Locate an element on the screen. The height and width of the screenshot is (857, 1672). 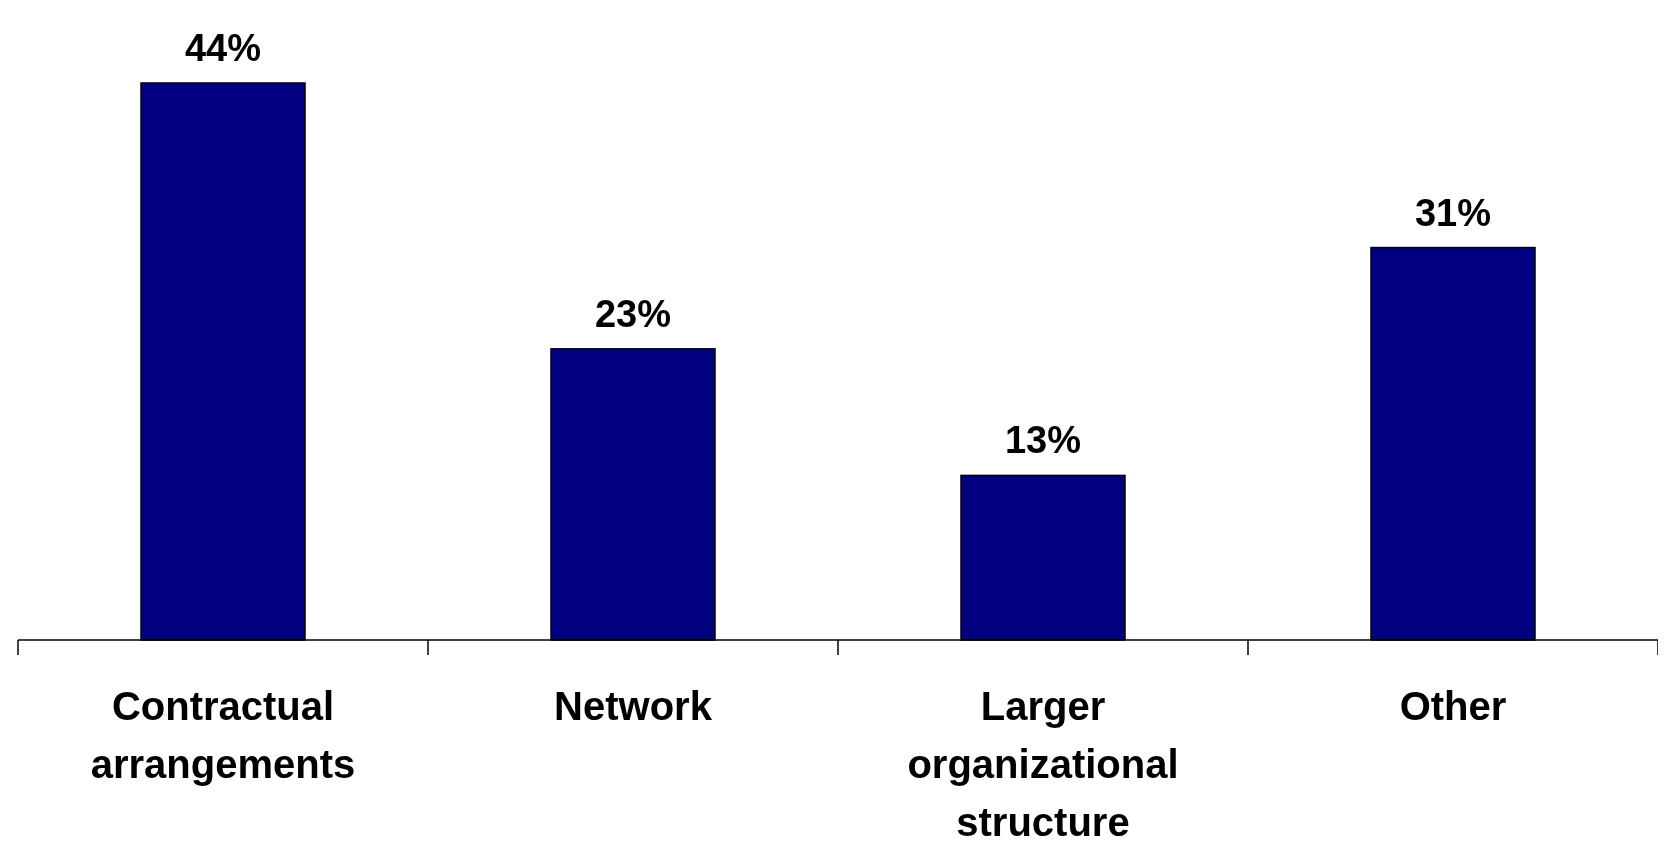
x-tick-label: Contractual arrangements is located at coordinates (223, 735).